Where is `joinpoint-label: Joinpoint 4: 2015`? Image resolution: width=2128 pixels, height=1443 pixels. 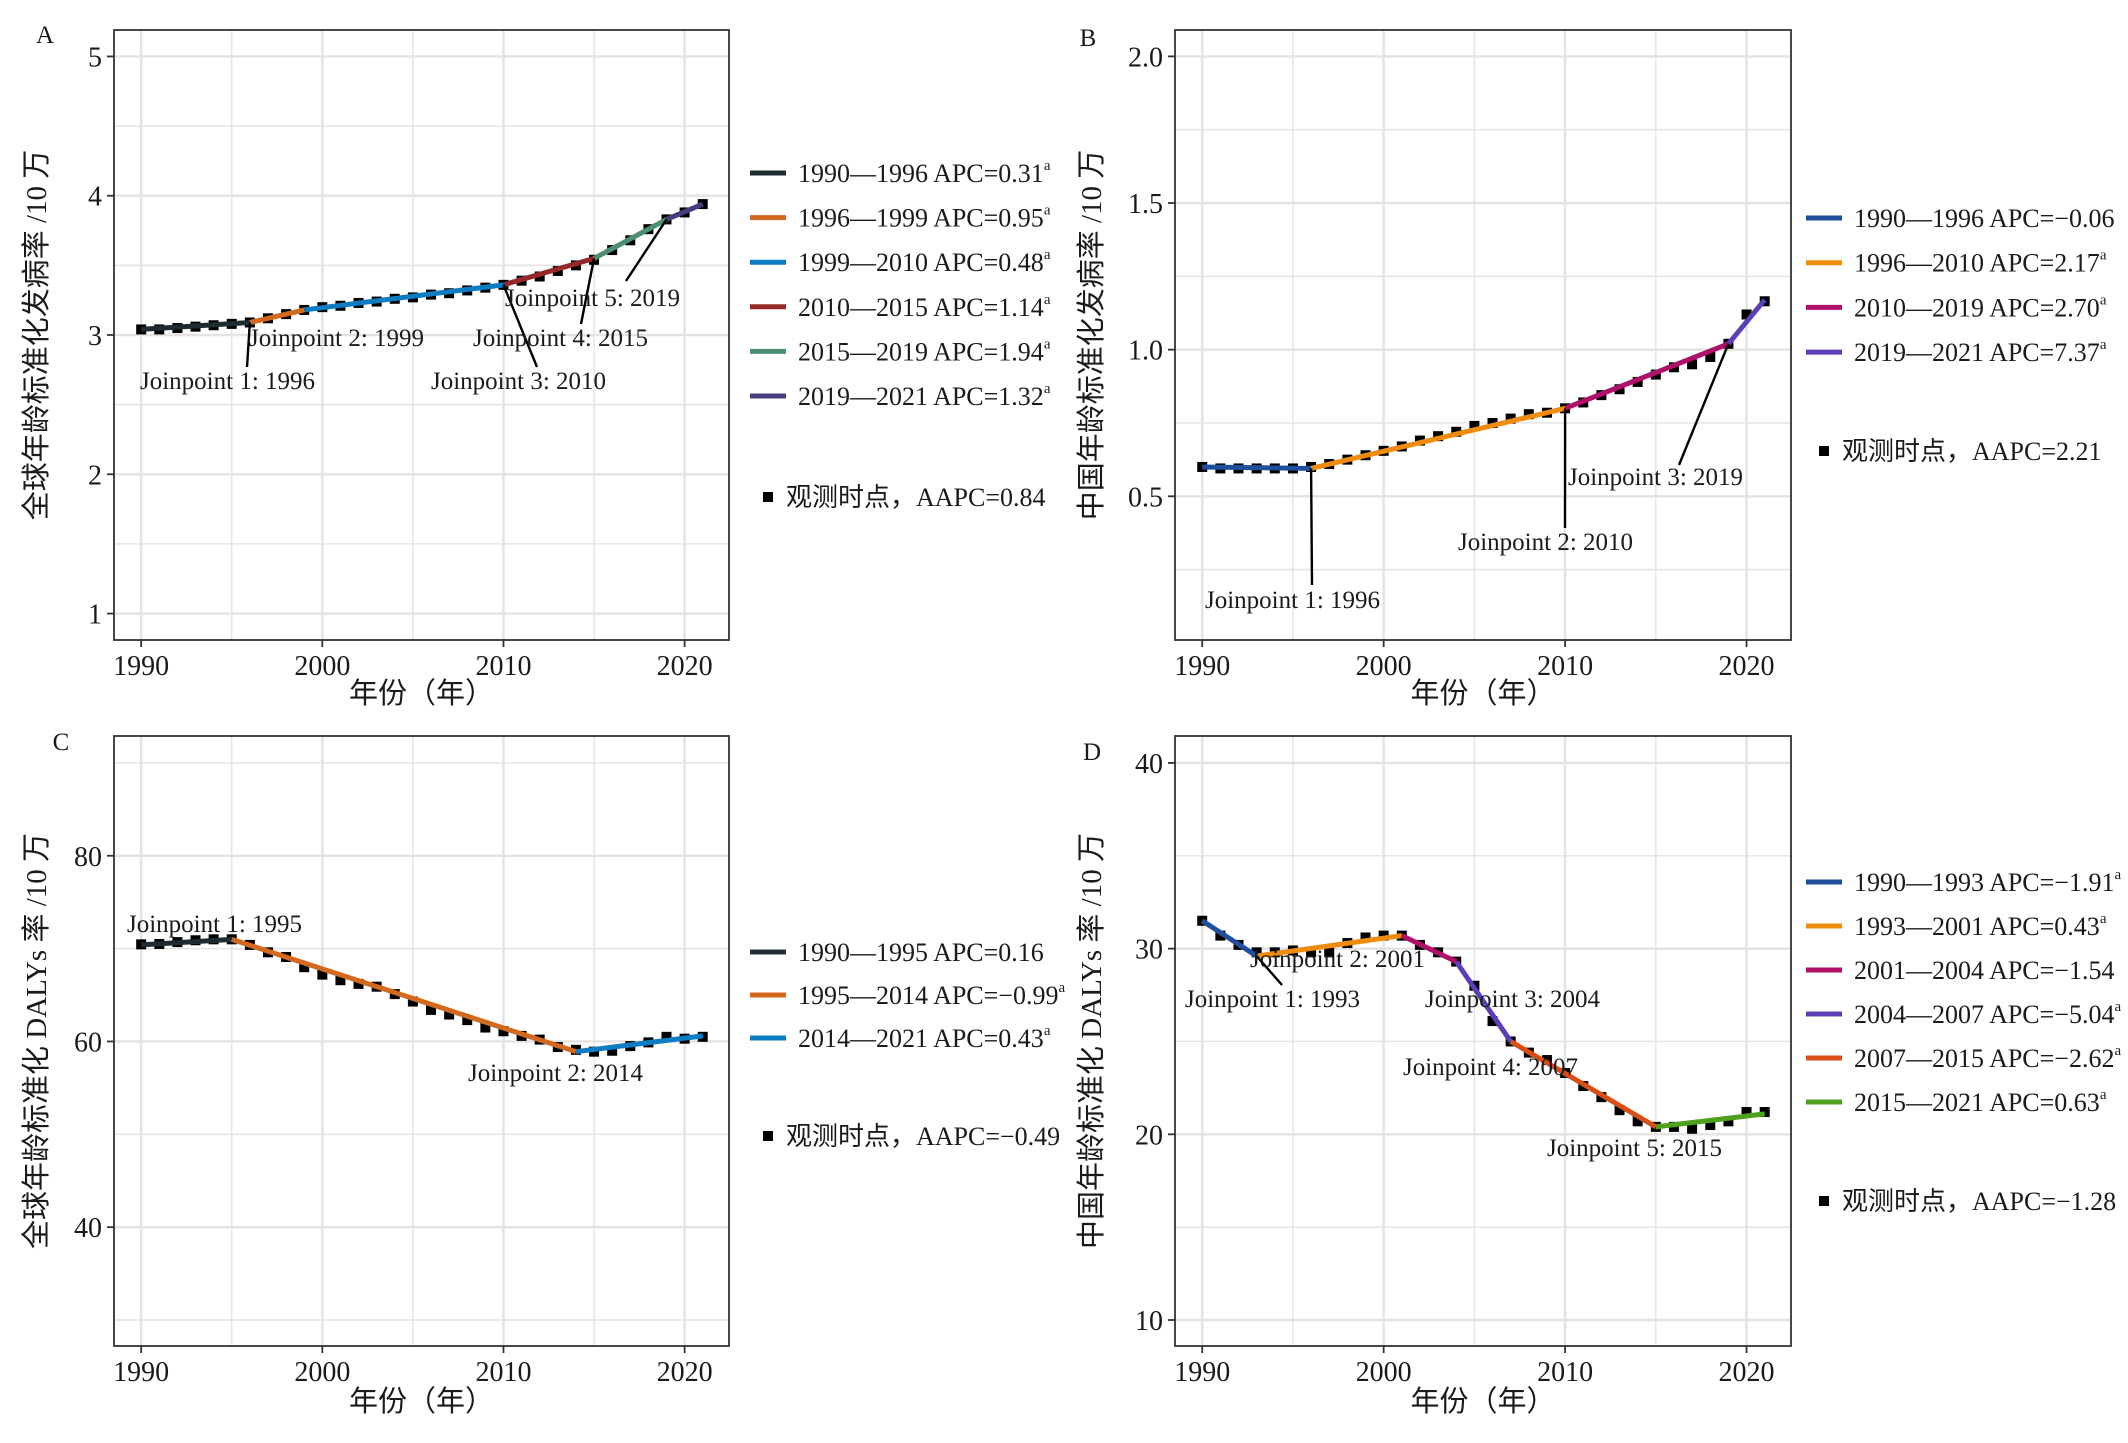 joinpoint-label: Joinpoint 4: 2015 is located at coordinates (560, 338).